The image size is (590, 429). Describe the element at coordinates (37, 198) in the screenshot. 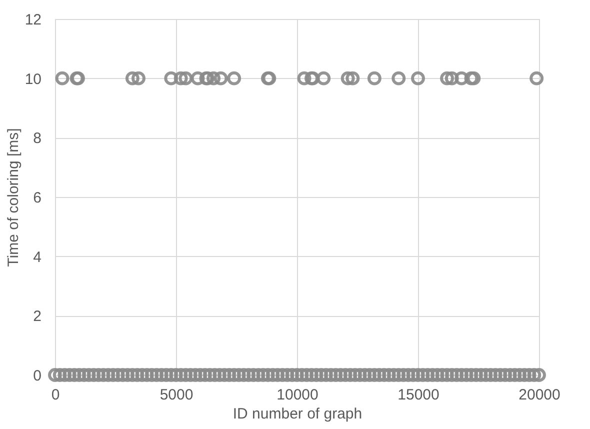

I see `y-tick-label: 6` at that location.